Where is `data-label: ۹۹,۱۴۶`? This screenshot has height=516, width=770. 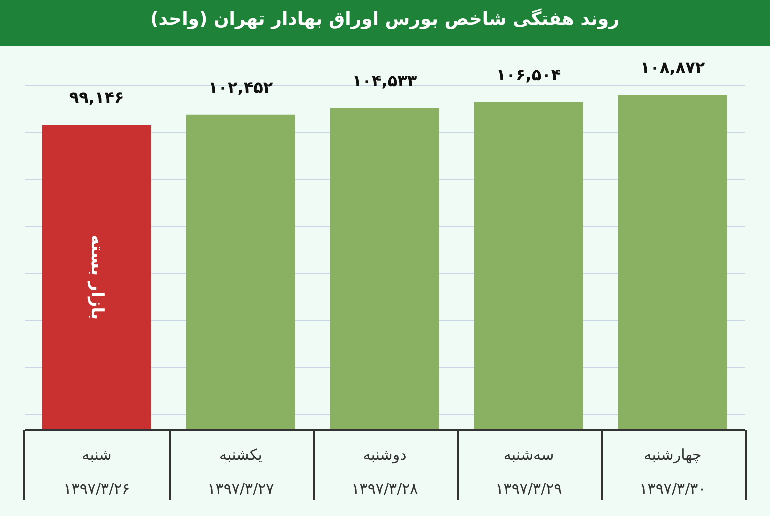
data-label: ۹۹,۱۴۶ is located at coordinates (96, 98).